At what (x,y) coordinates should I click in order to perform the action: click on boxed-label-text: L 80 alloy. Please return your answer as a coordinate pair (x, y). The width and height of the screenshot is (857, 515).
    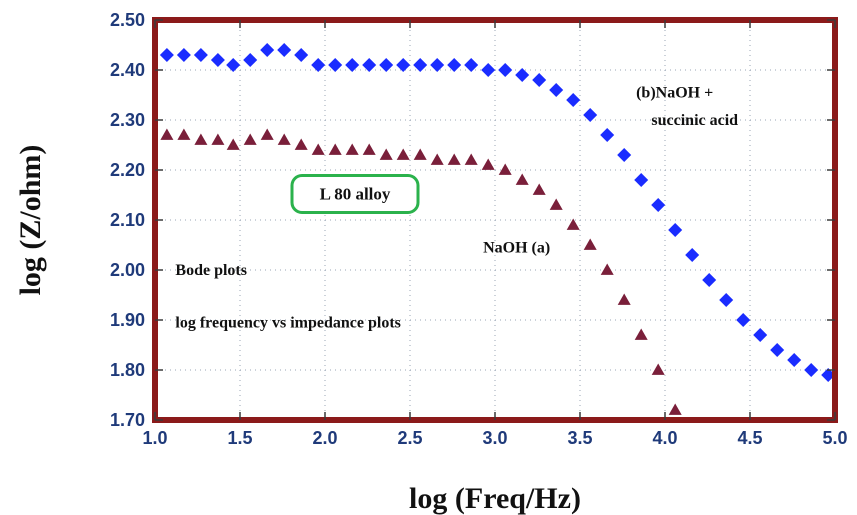
    Looking at the image, I should click on (355, 194).